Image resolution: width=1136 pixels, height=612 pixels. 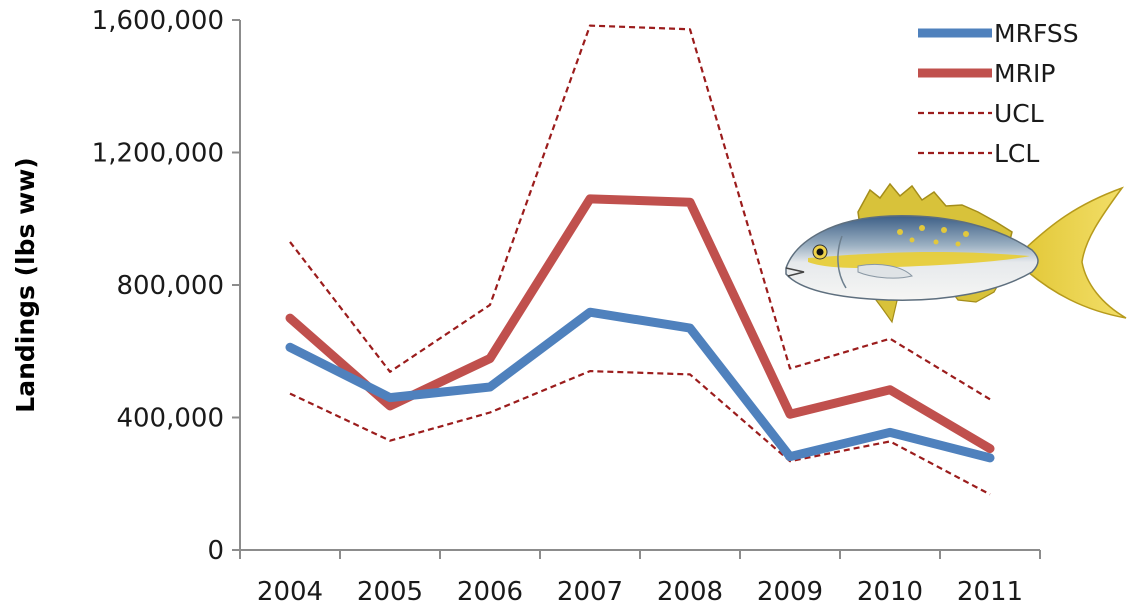 I want to click on legend-label-lcl: LCL, so click(x=1016, y=153).